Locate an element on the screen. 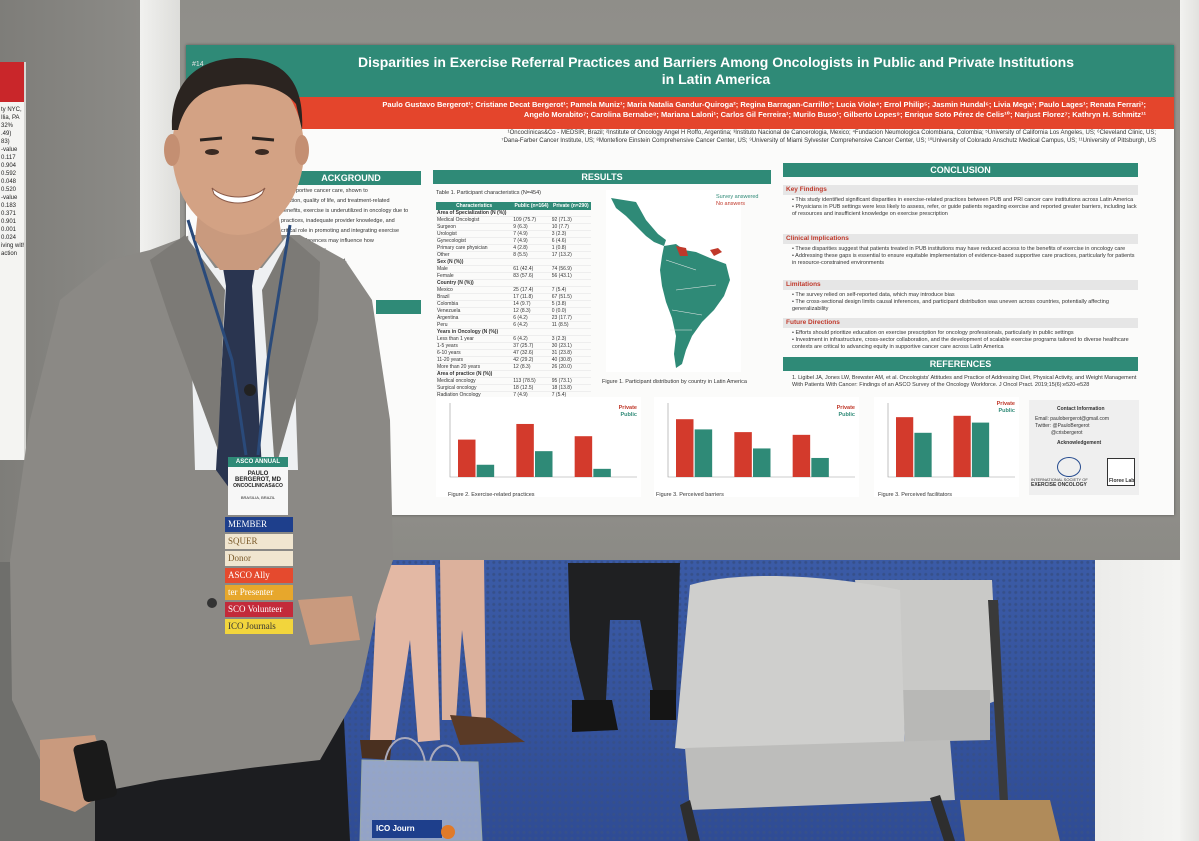 This screenshot has height=841, width=1199. neighbor-poster-line: 0.024 is located at coordinates (9, 238).